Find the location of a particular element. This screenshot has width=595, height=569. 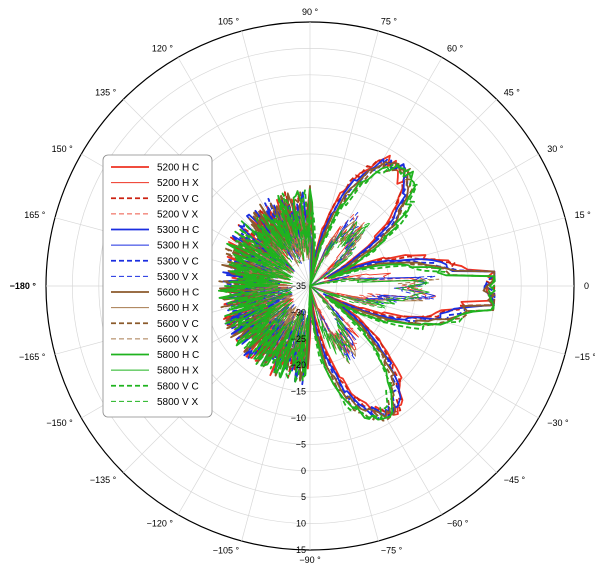

angle-tick-label: 0 is located at coordinates (586, 286).